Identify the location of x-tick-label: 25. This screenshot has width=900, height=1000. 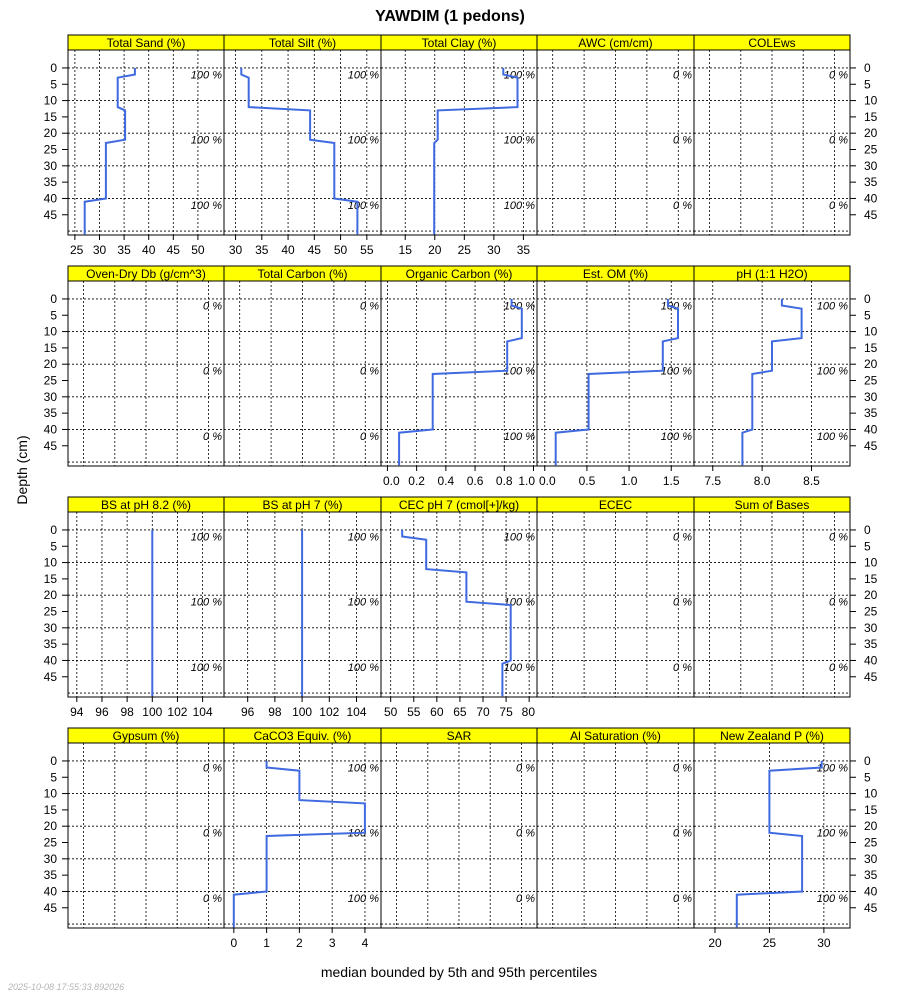
(465, 250).